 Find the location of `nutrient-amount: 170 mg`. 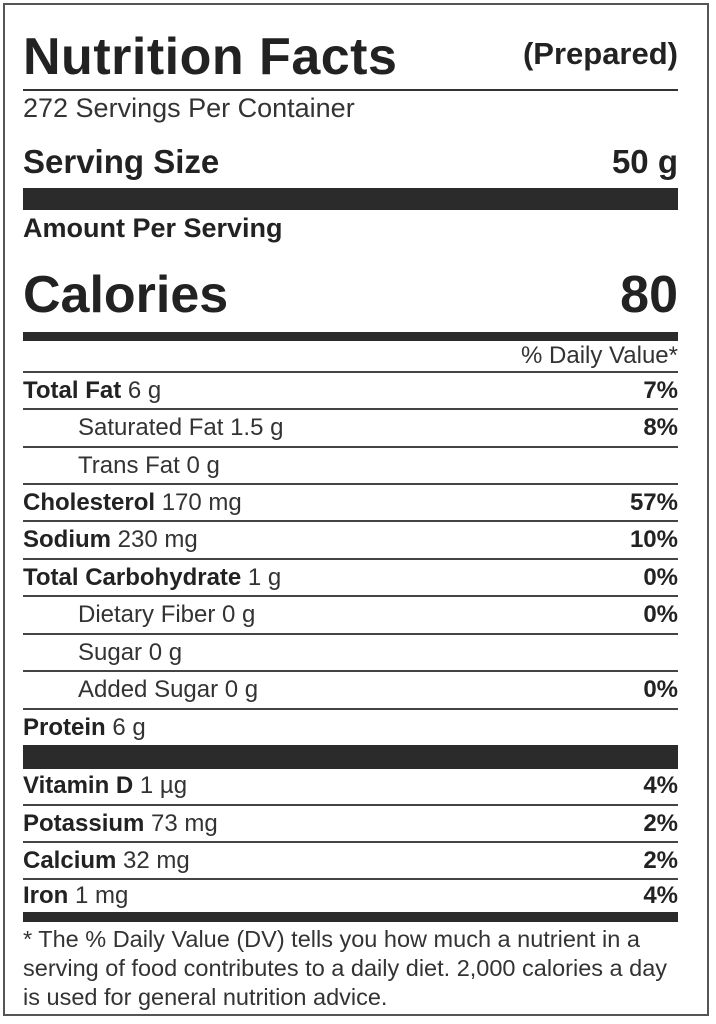

nutrient-amount: 170 mg is located at coordinates (198, 502).